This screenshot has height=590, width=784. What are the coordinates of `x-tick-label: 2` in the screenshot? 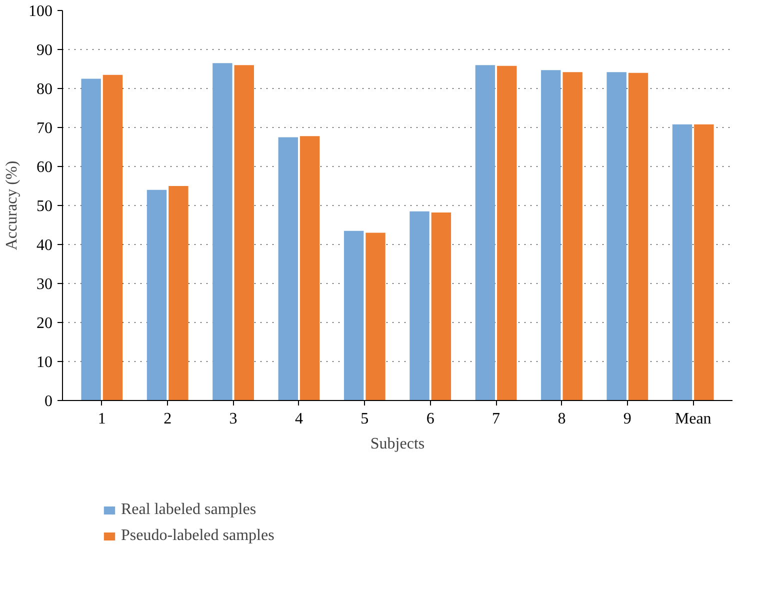 It's located at (168, 419).